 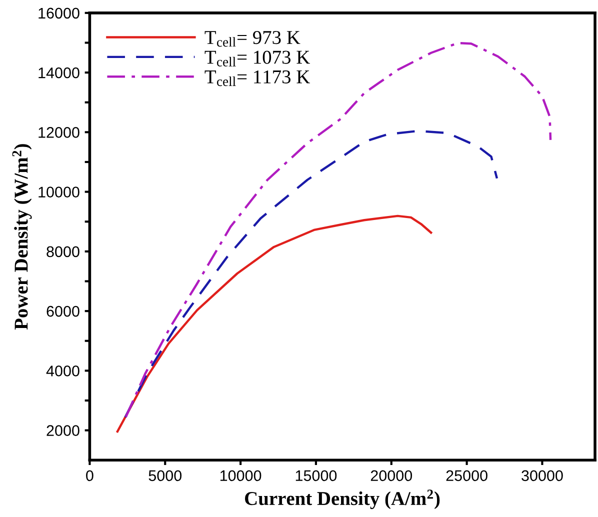 What do you see at coordinates (252, 39) in the screenshot?
I see `legend-label: T$_{cell}$= 973 K` at bounding box center [252, 39].